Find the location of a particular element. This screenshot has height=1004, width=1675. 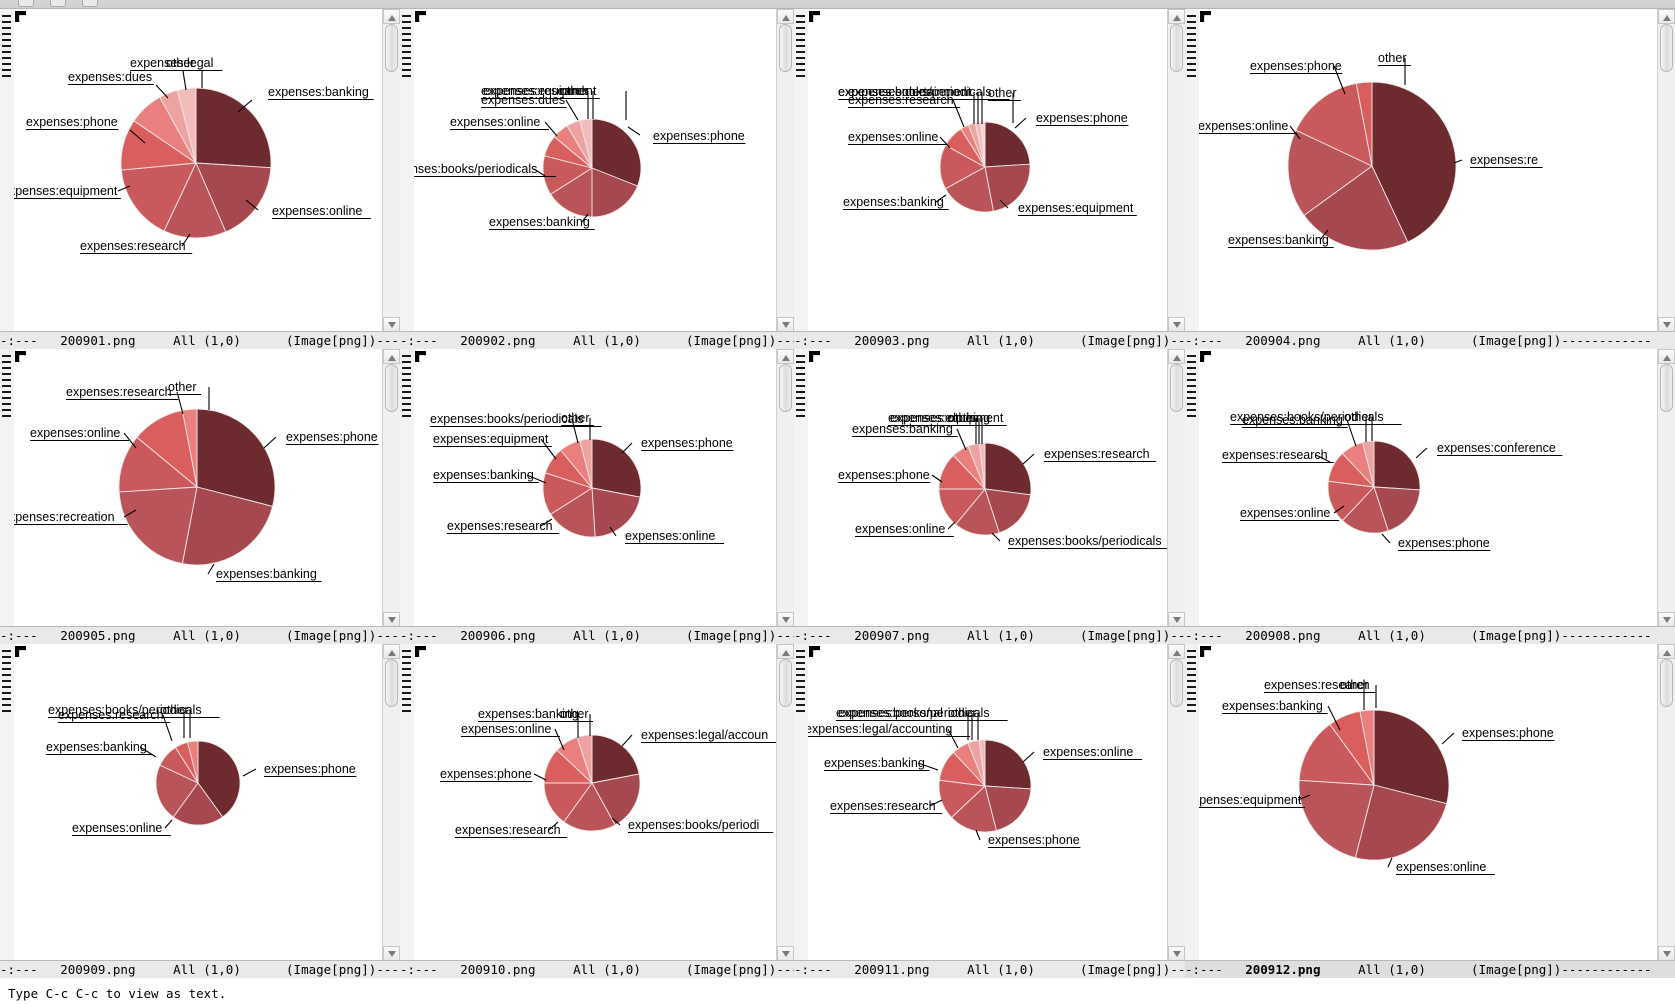

mode-line-major-mode: (Image[png]) is located at coordinates (1516, 340).